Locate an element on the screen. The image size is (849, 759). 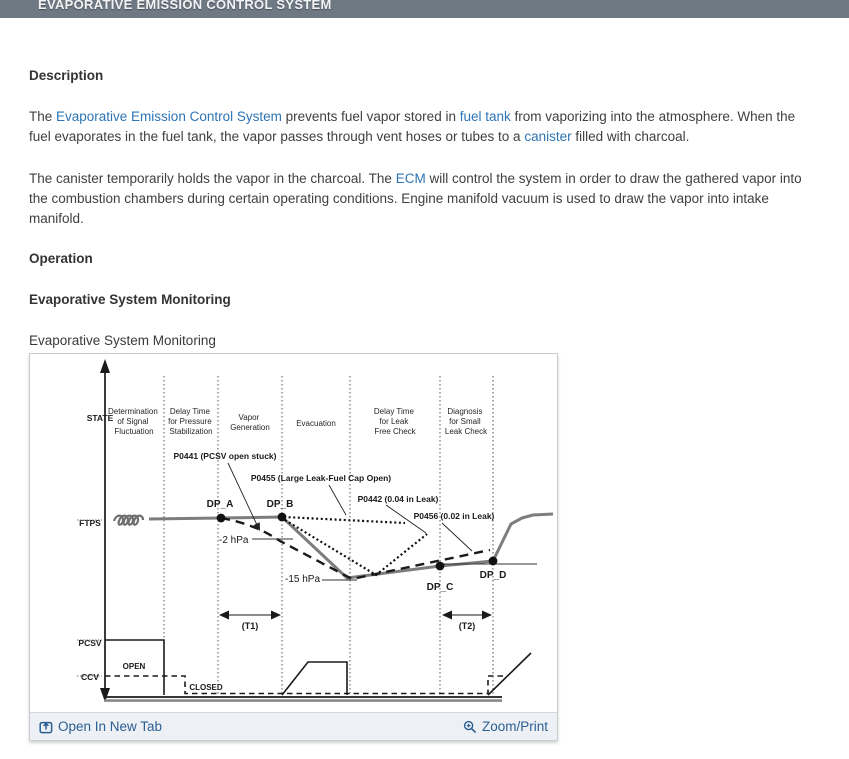
zoom-print-label: Zoom/Print is located at coordinates (514, 726).